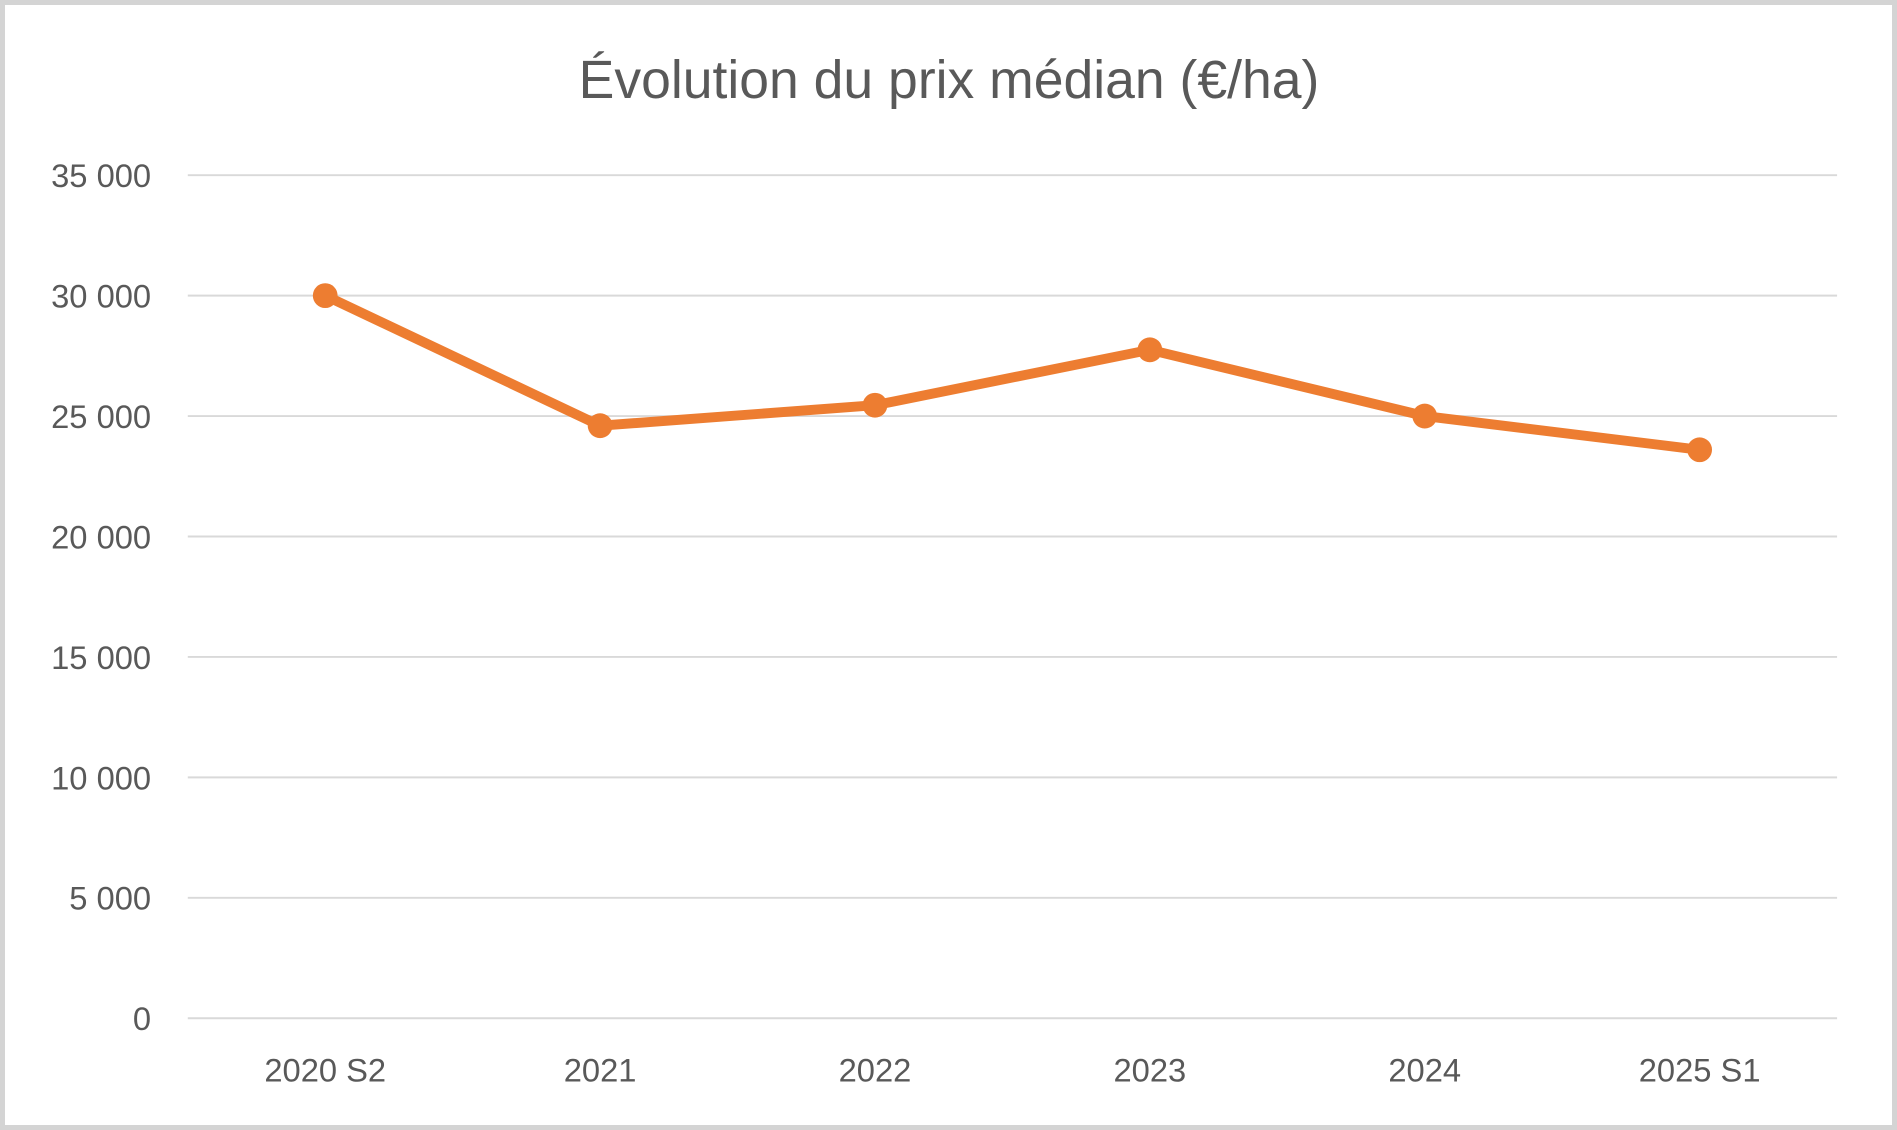  What do you see at coordinates (101, 777) in the screenshot?
I see `y-tick-label: 10 000` at bounding box center [101, 777].